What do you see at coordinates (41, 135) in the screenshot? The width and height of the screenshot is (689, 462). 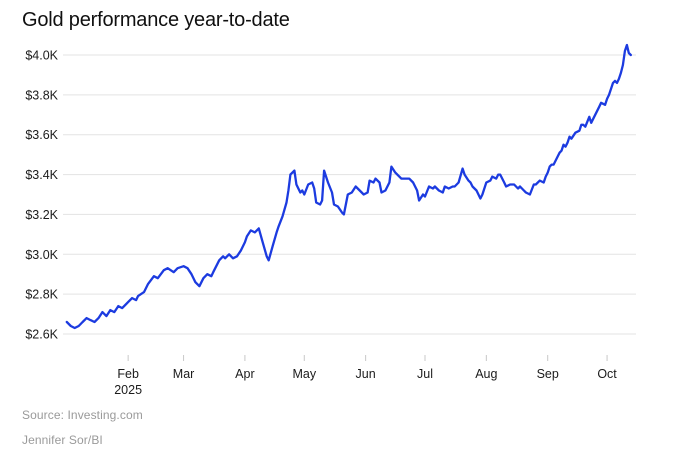 I see `y-tick-label: $3.6K` at bounding box center [41, 135].